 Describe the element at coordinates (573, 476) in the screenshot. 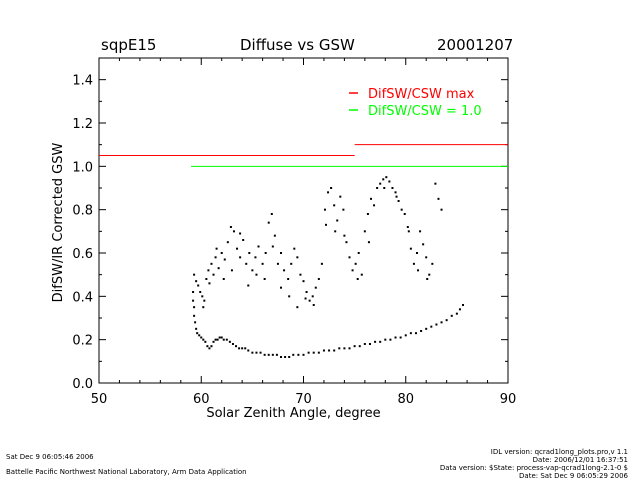

I see `footer-process-date: Date: Sat Dec 9 06:05:29 2006` at that location.